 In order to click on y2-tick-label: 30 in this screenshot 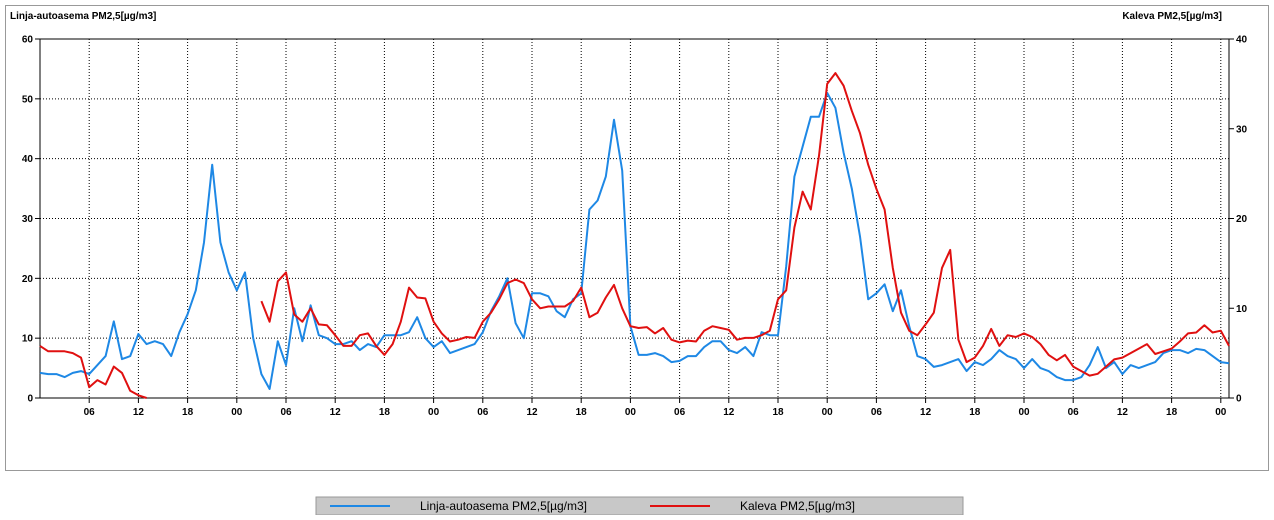, I will do `click(1242, 129)`.